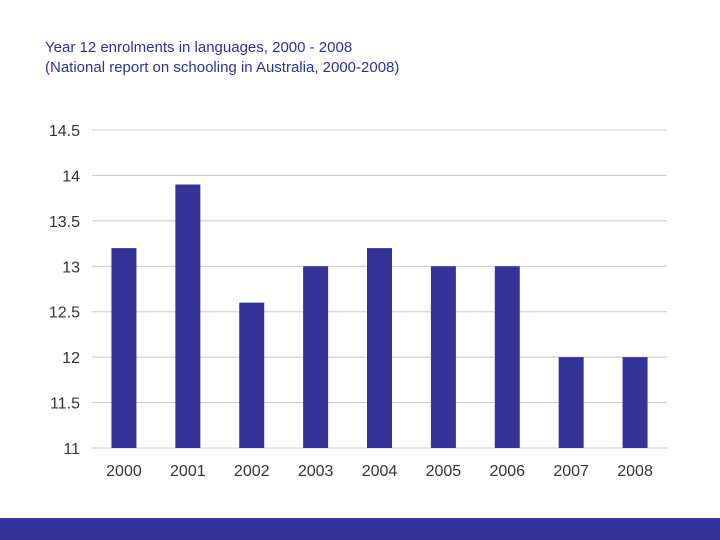 This screenshot has width=720, height=540. Describe the element at coordinates (316, 357) in the screenshot. I see `bar-2003` at that location.